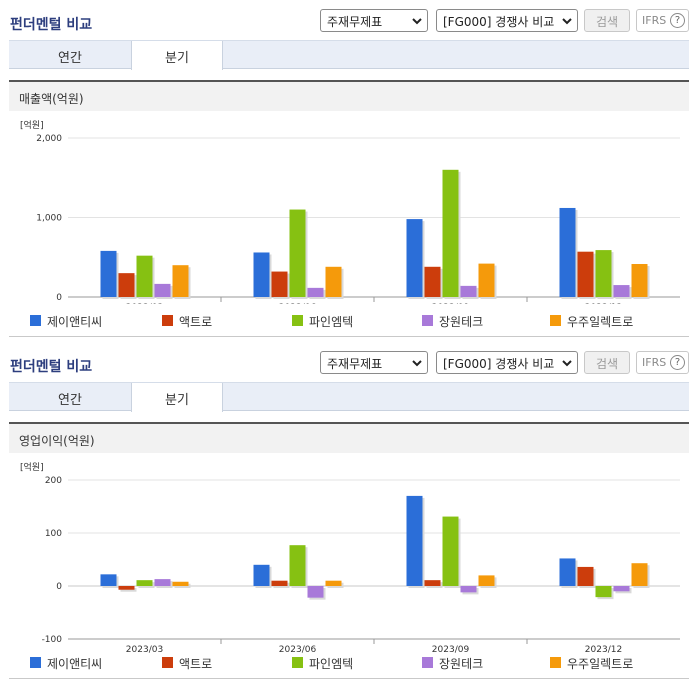 This screenshot has height=684, width=696. Describe the element at coordinates (355, 364) in the screenshot. I see `statement-select-value: 주재무제표` at that location.